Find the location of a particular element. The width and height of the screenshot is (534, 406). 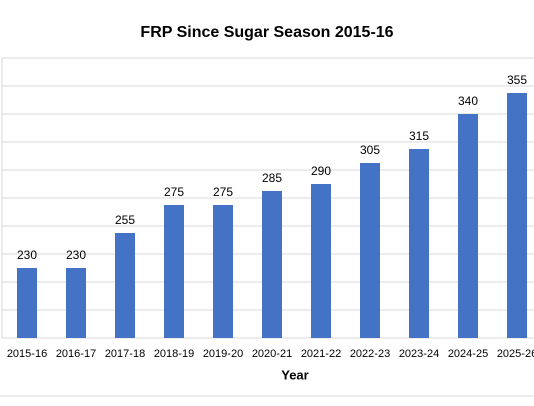

x-tick-label: 2019-20 is located at coordinates (223, 354).